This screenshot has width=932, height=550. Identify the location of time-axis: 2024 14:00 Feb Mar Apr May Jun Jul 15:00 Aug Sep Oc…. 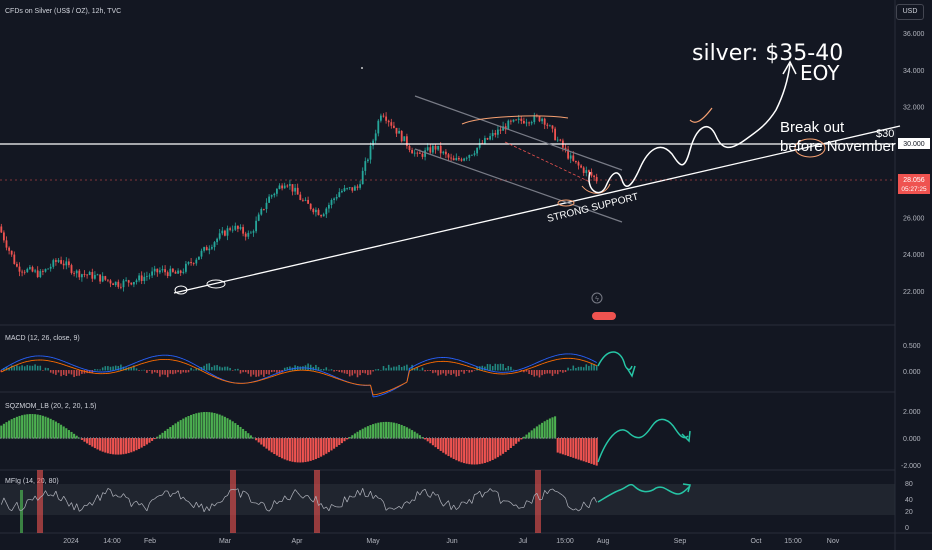
(451, 541).